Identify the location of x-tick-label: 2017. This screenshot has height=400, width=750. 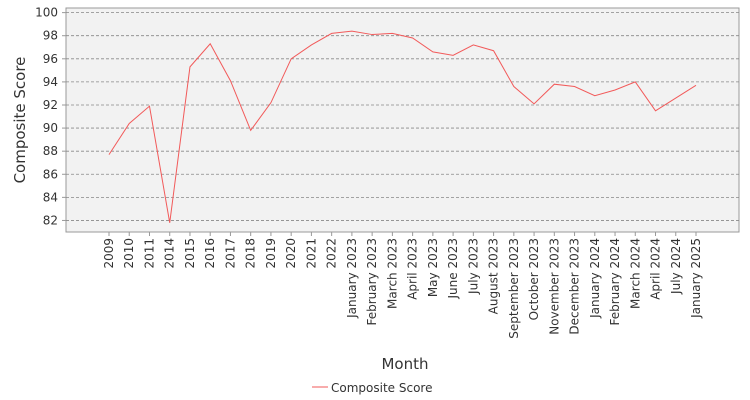
(230, 253).